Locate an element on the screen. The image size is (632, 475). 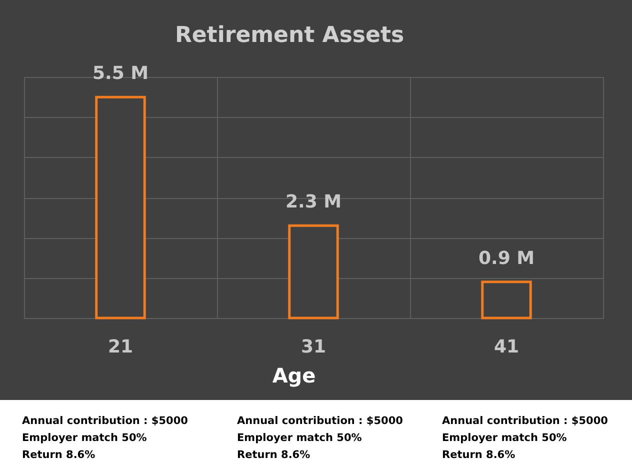
data-label: 2.3 M is located at coordinates (313, 202).